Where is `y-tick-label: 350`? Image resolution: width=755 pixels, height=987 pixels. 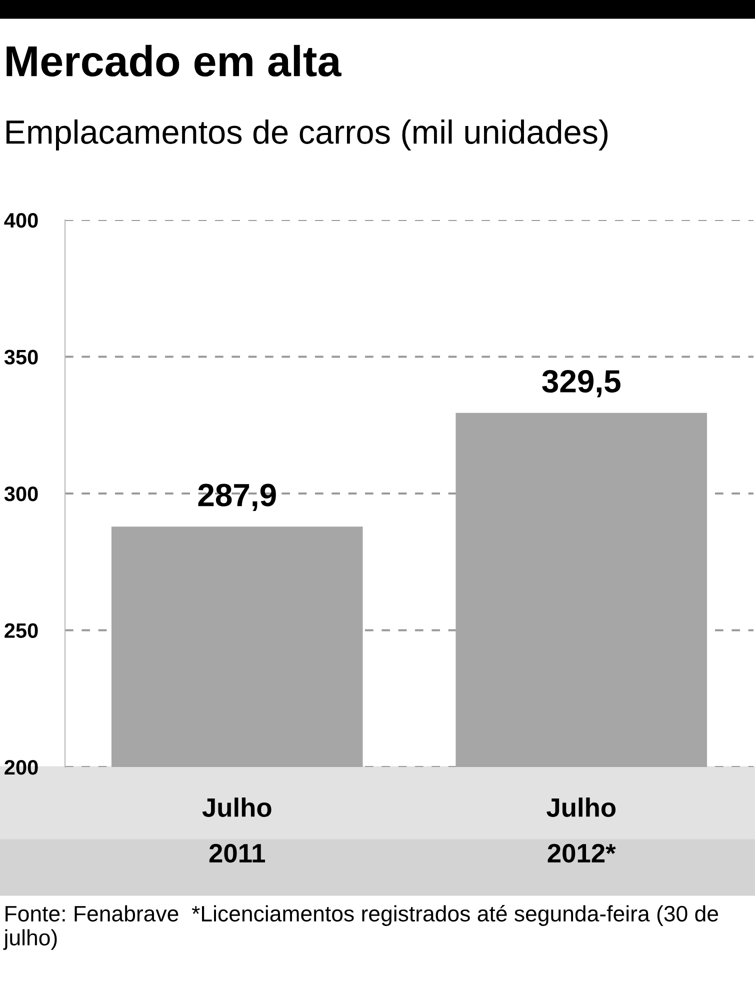 y-tick-label: 350 is located at coordinates (21, 357).